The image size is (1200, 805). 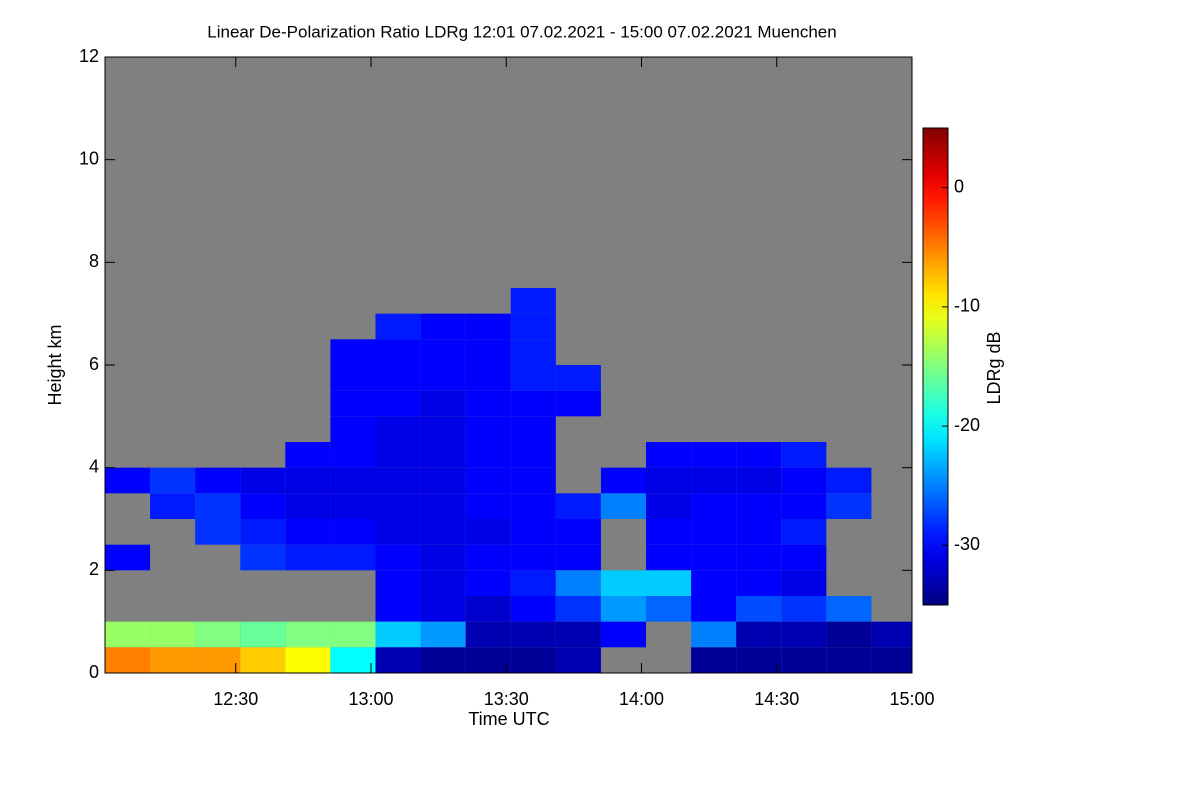 What do you see at coordinates (994, 367) in the screenshot?
I see `colorbar-label: LDRg dB` at bounding box center [994, 367].